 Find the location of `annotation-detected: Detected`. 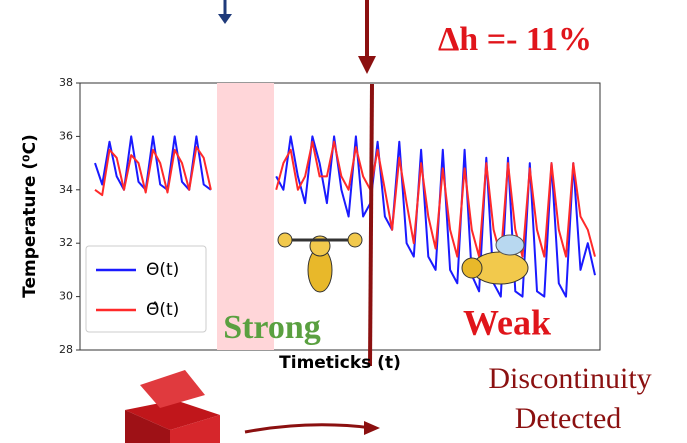

annotation-detected: Detected is located at coordinates (568, 418).